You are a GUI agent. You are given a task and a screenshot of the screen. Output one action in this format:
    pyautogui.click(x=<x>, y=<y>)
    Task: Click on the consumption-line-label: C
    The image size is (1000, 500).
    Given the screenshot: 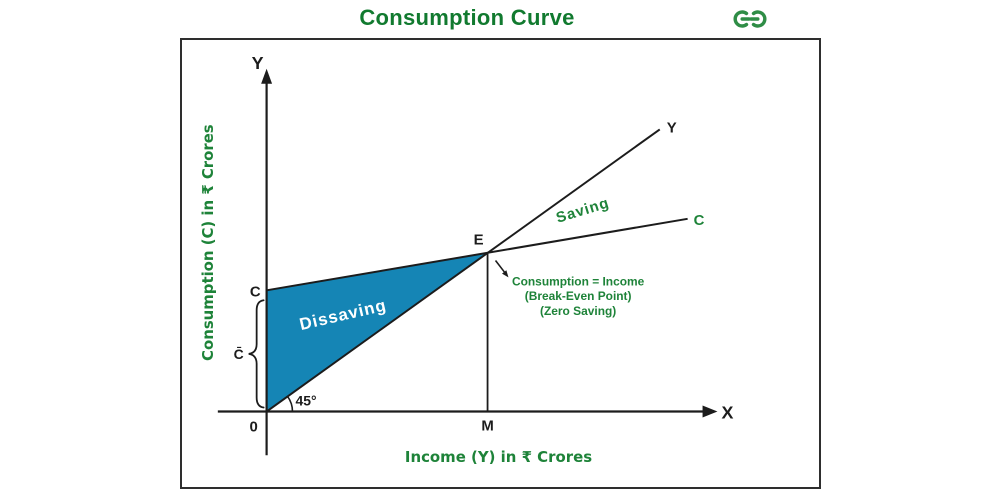 What is the action you would take?
    pyautogui.click(x=699, y=221)
    